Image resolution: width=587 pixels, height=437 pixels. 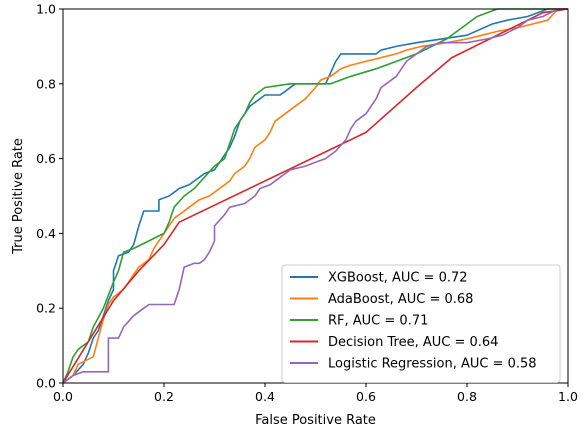 What do you see at coordinates (46, 308) in the screenshot?
I see `y-tick-label: 0.2` at bounding box center [46, 308].